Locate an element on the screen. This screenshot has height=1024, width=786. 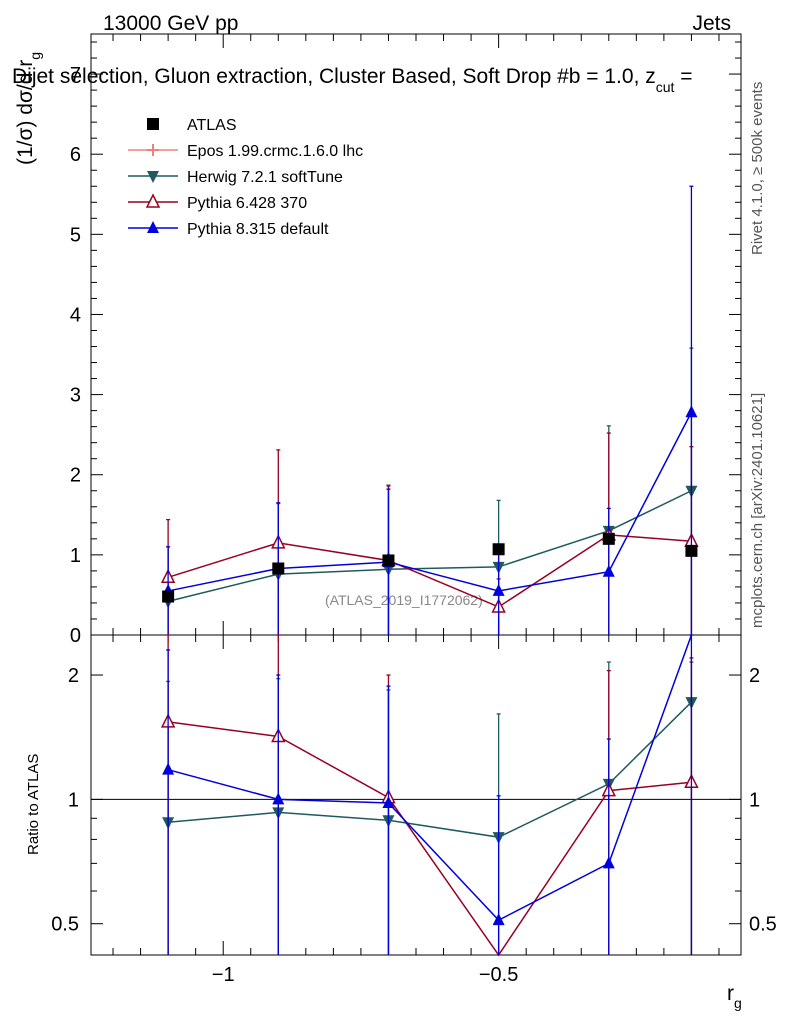
energy-label: 13000 GeV pp is located at coordinates (170, 23).